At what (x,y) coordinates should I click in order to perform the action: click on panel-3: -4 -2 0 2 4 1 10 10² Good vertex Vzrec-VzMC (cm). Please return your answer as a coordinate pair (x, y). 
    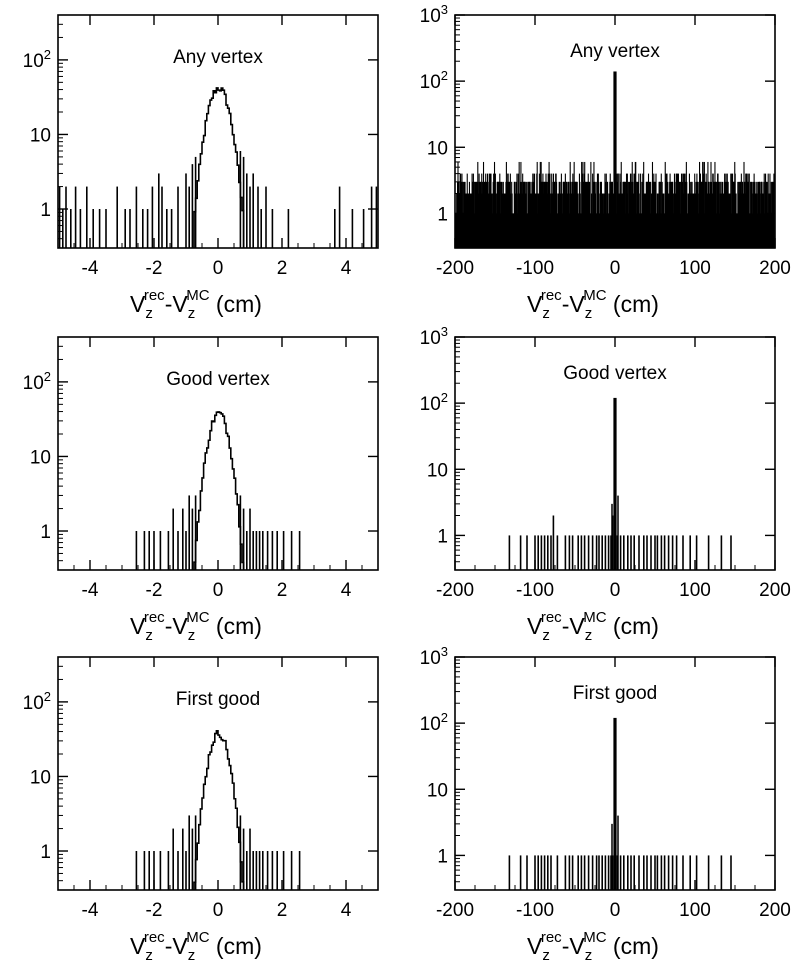
    Looking at the image, I should click on (201, 490).